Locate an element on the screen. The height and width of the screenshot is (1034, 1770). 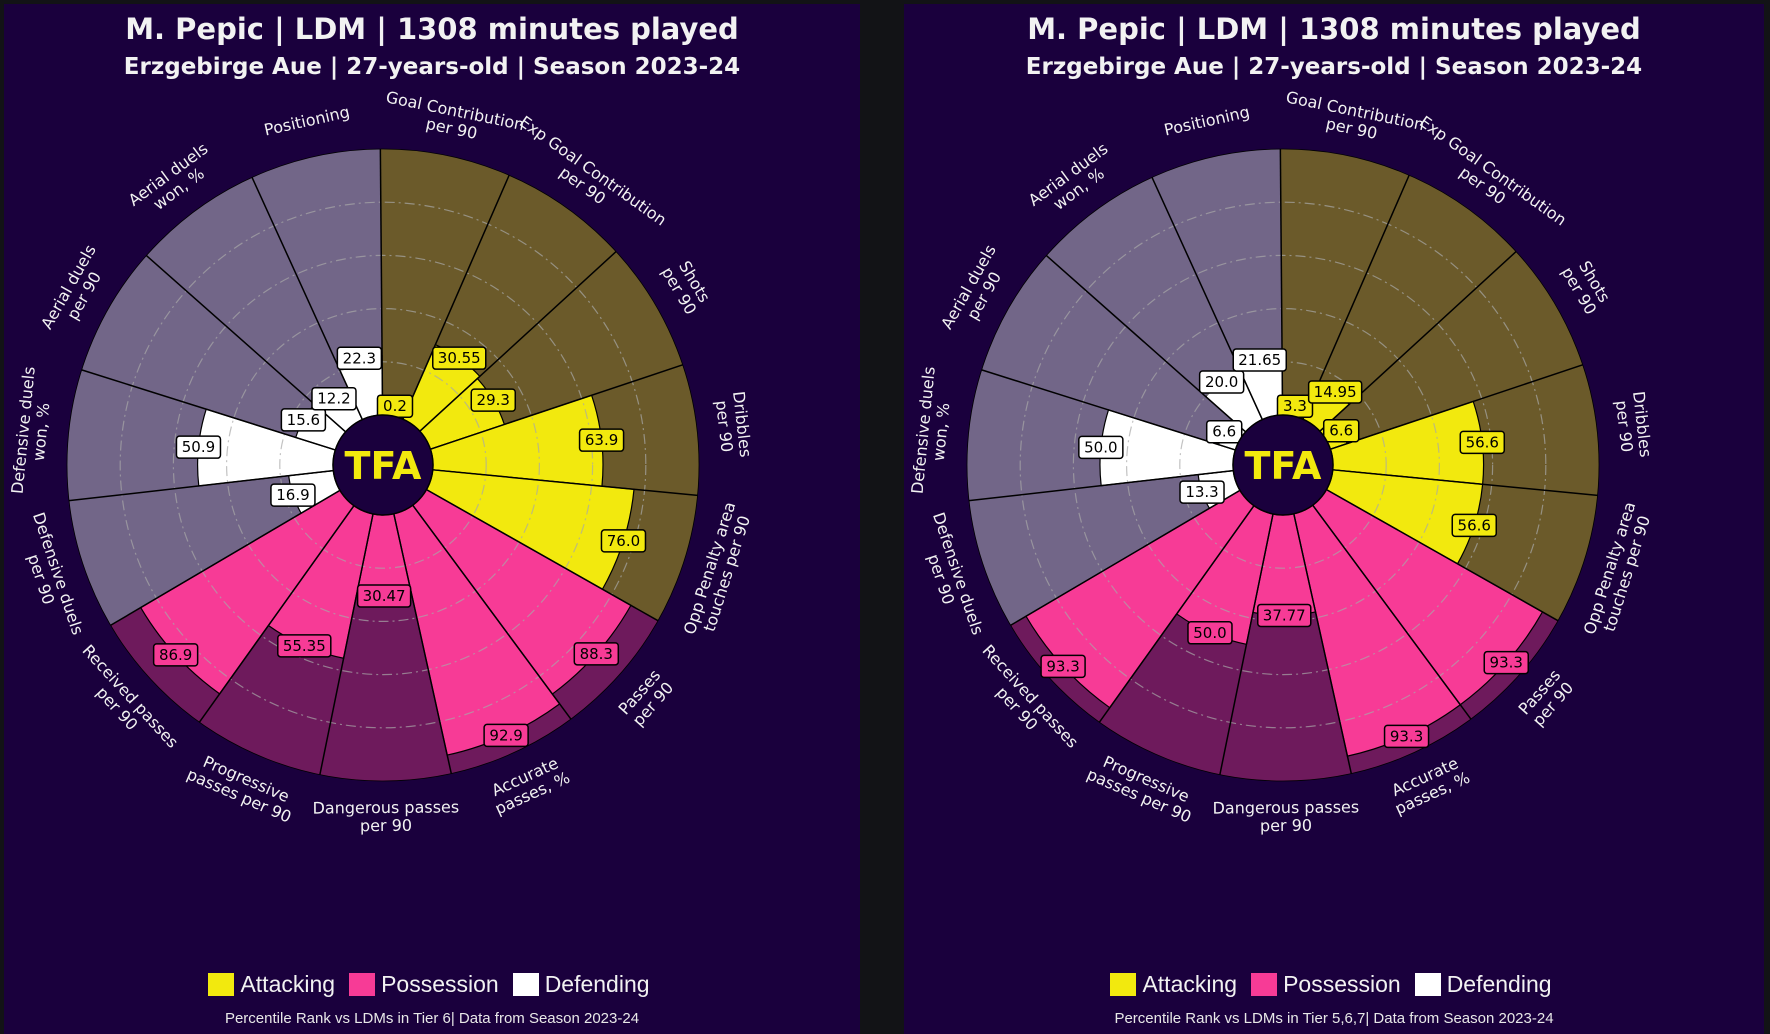
category-label: Shotsper 90 is located at coordinates (687, 286).